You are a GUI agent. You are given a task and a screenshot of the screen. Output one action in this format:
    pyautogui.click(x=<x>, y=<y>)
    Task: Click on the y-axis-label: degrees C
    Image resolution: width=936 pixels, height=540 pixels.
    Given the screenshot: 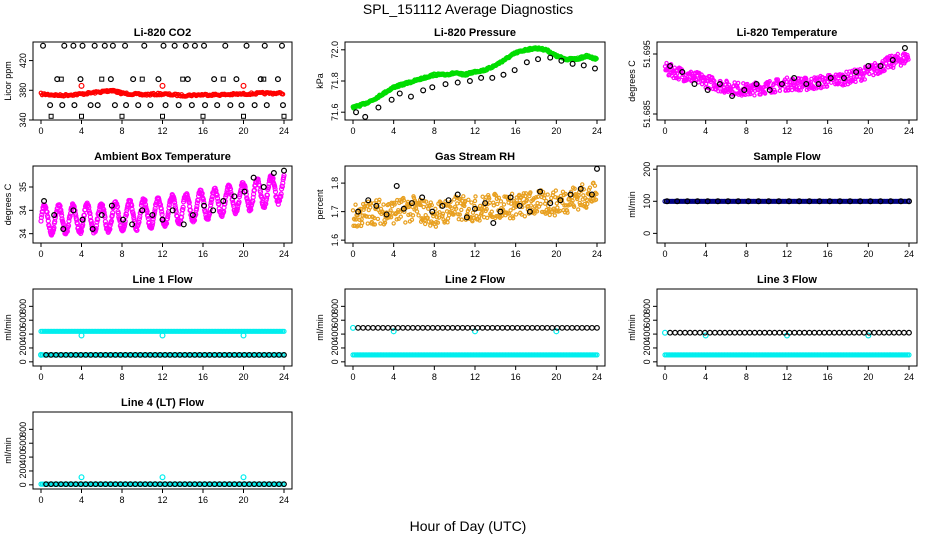 What is the action you would take?
    pyautogui.click(x=8, y=204)
    